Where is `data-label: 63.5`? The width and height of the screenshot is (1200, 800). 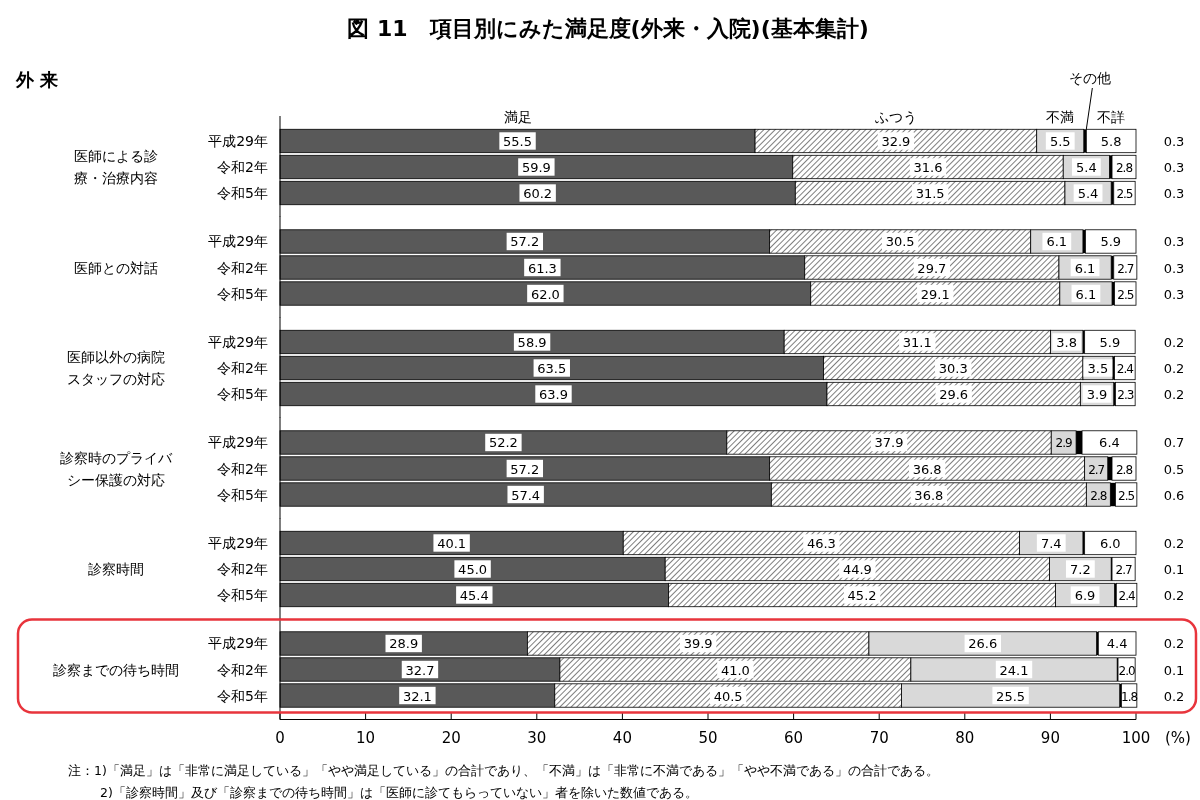 data-label: 63.5 is located at coordinates (552, 368).